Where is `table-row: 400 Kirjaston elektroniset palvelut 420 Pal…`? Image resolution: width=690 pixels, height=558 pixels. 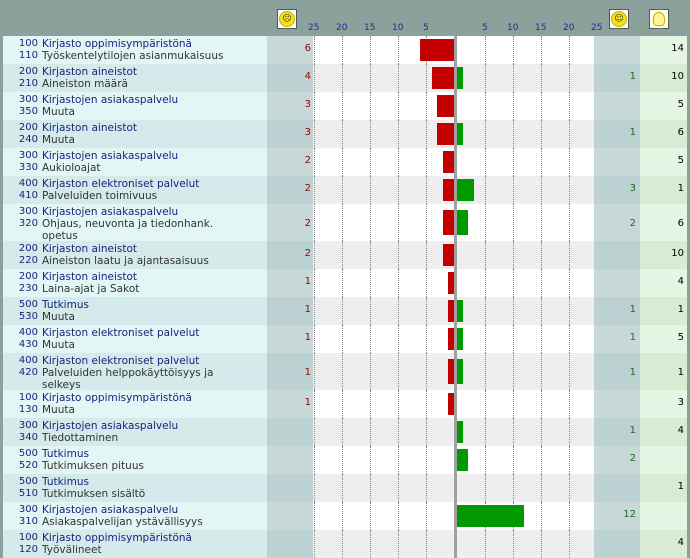 table-row: 400 Kirjaston elektroniset palvelut 420 Pal… is located at coordinates (345, 372).